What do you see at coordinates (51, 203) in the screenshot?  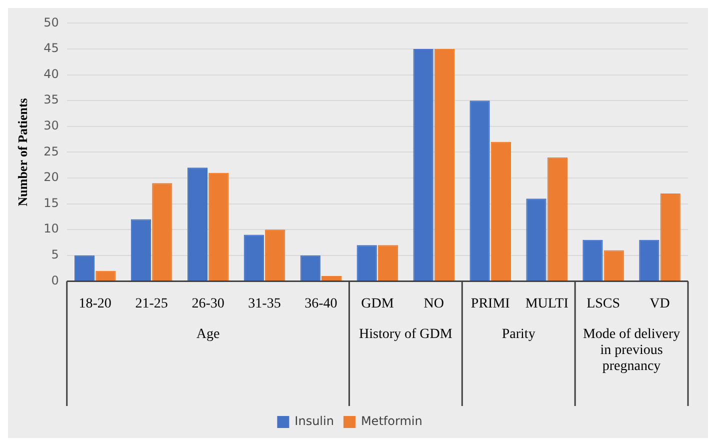 I see `y-tick-label: 15` at bounding box center [51, 203].